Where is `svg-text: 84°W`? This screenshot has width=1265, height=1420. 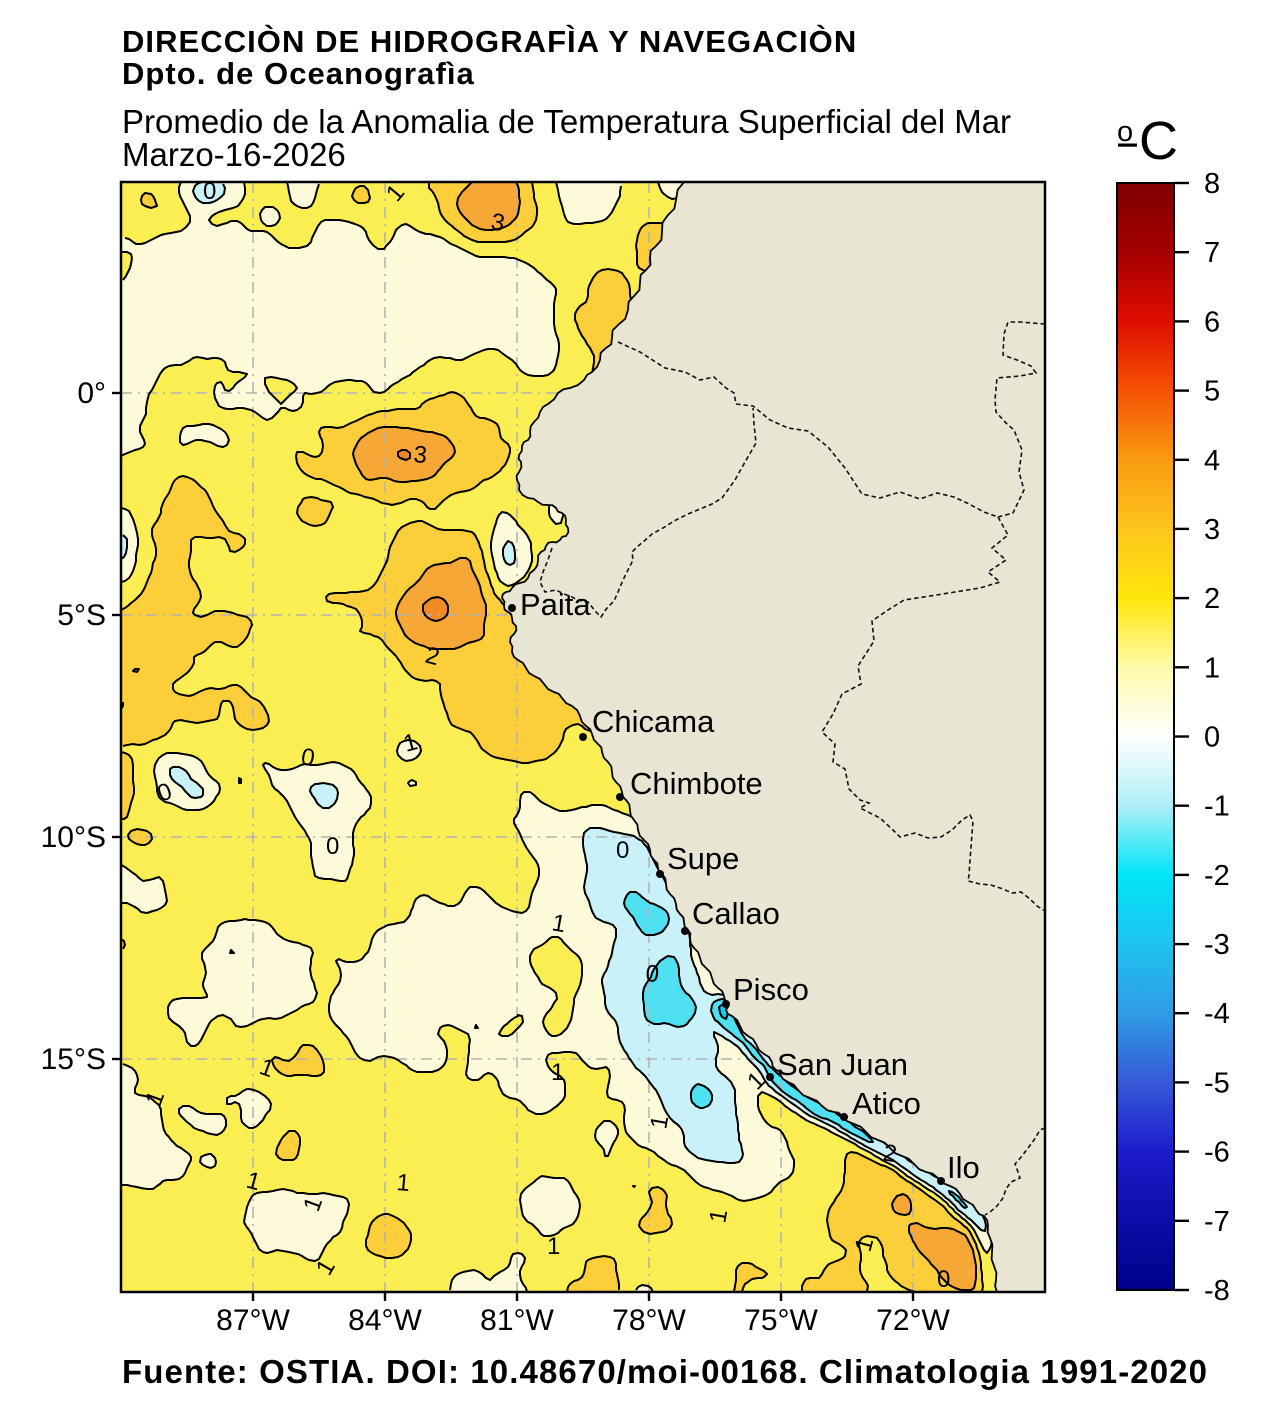 svg-text: 84°W is located at coordinates (385, 1320).